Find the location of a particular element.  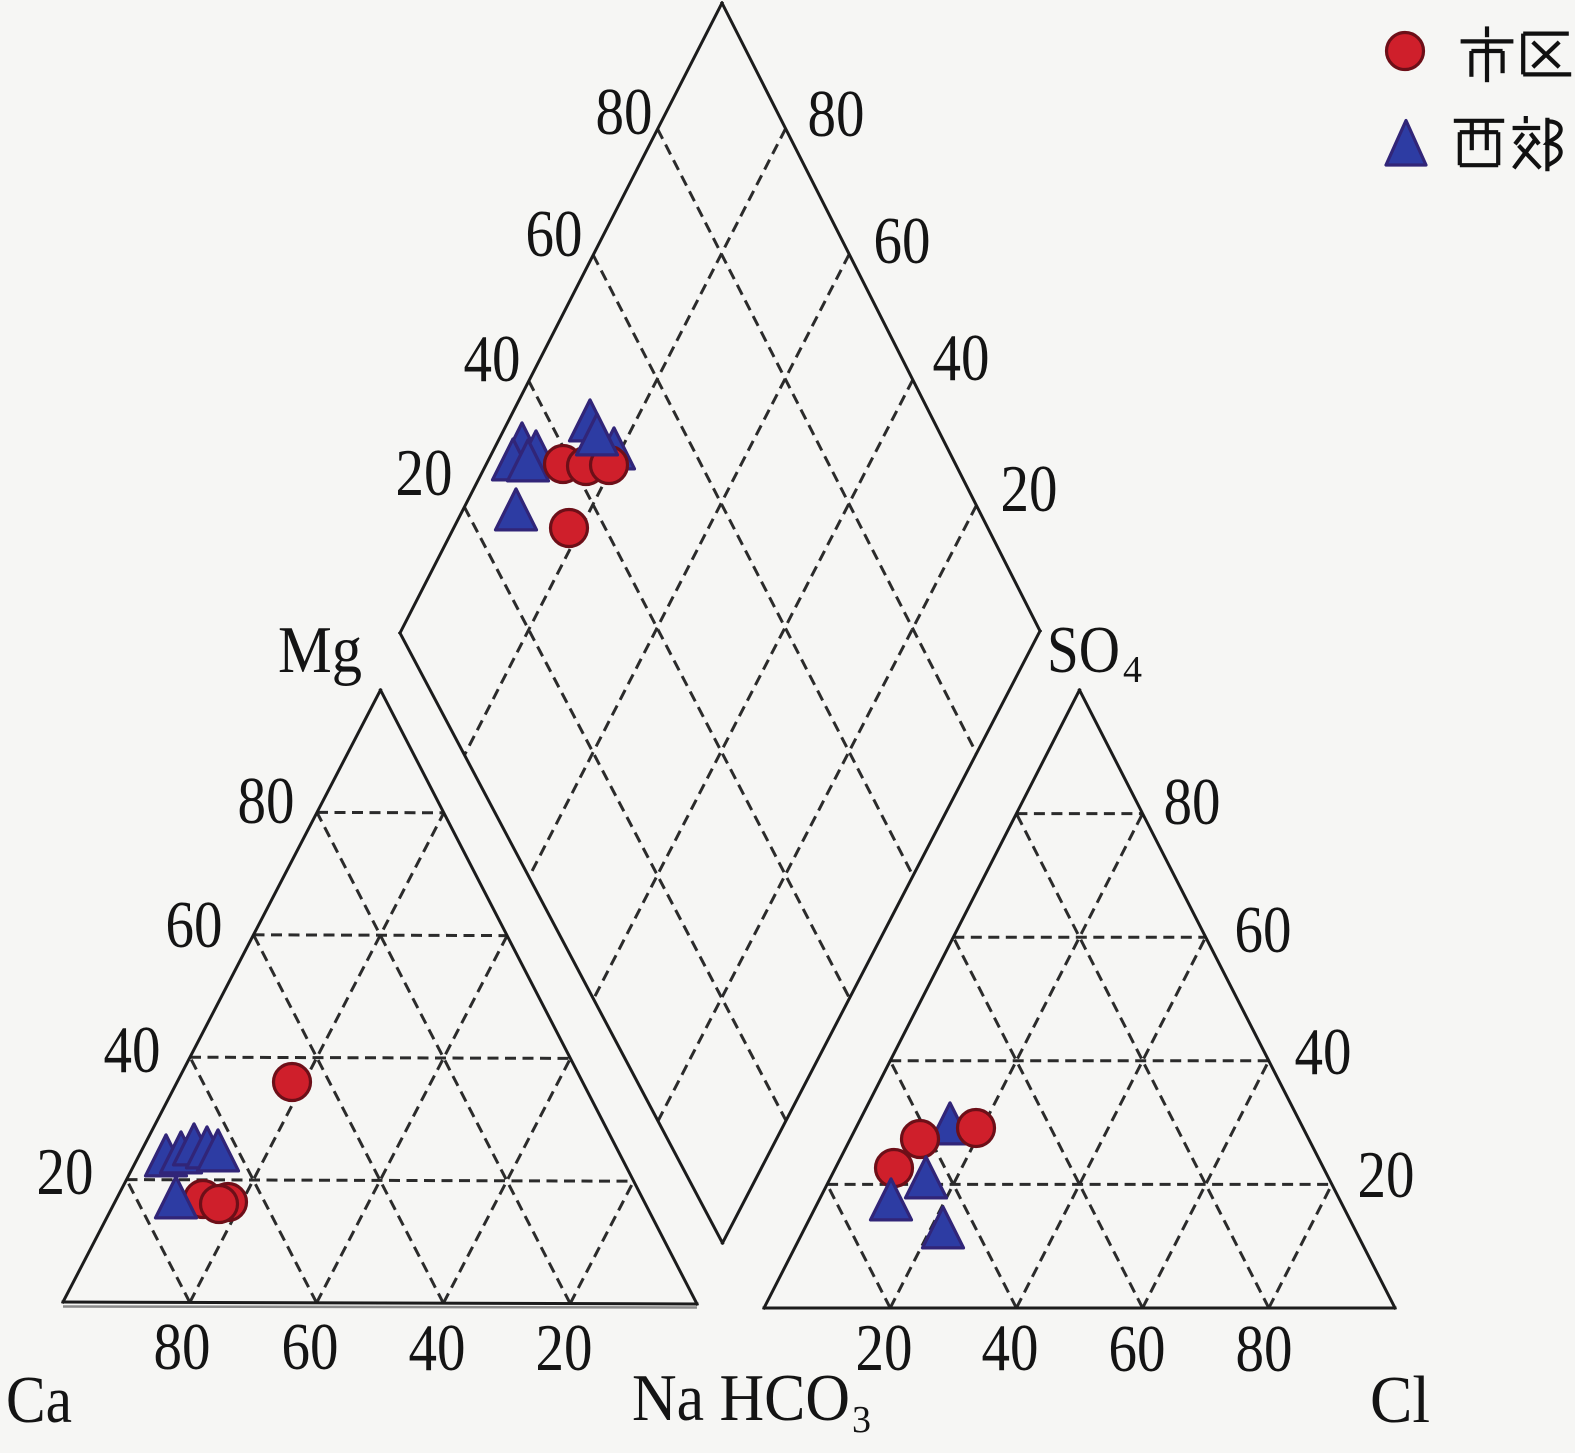

svg-text: Cl is located at coordinates (1400, 1400).